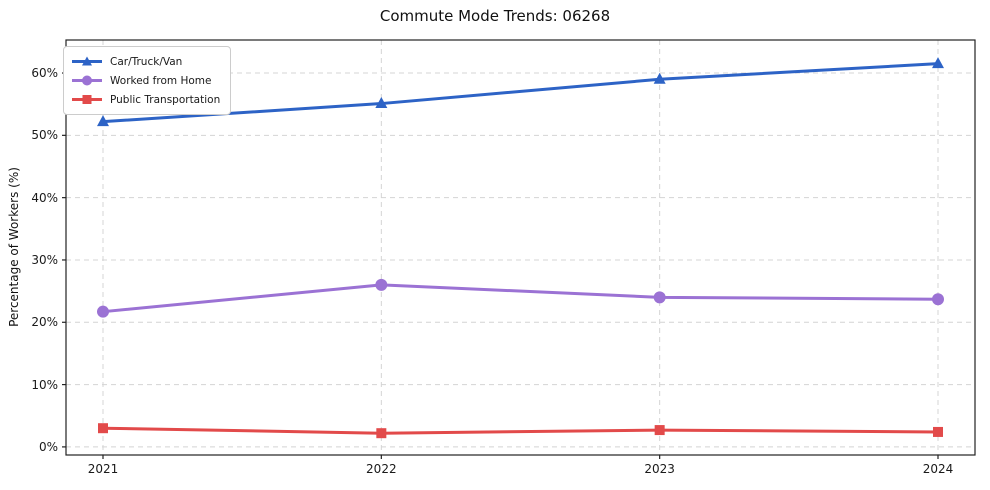  What do you see at coordinates (938, 469) in the screenshot?
I see `x-tick-label: 2024` at bounding box center [938, 469].